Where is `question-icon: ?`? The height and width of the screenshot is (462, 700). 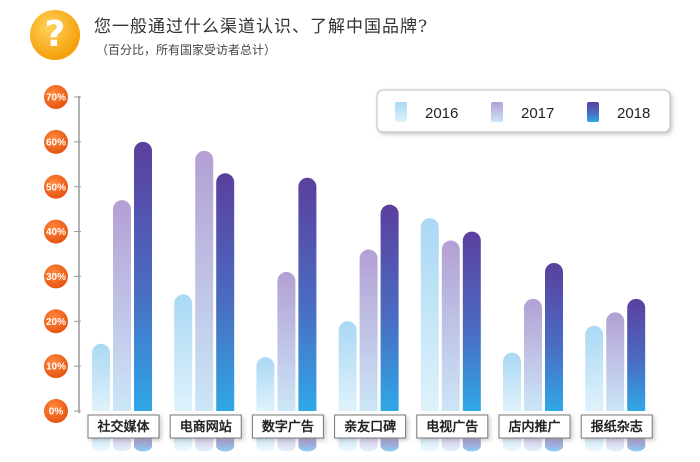 question-icon: ? is located at coordinates (55, 35).